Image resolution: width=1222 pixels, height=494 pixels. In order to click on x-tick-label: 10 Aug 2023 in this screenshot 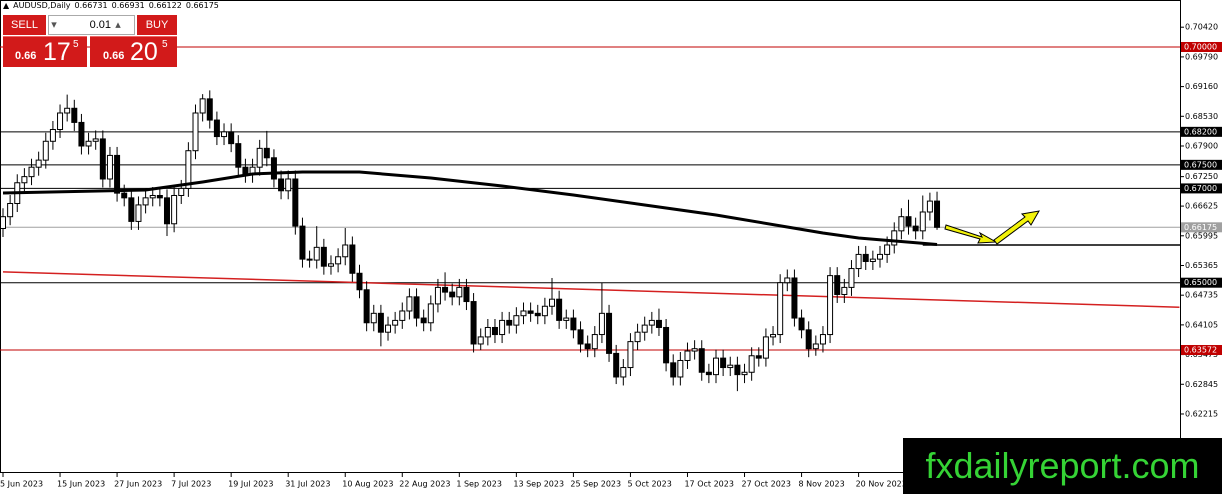, I will do `click(367, 484)`.